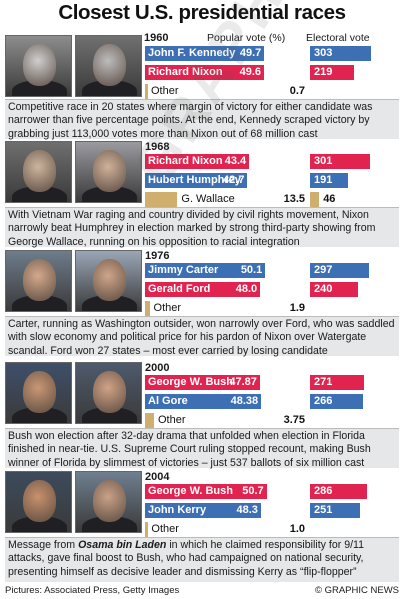 The width and height of the screenshot is (404, 599). What do you see at coordinates (297, 529) in the screenshot?
I see `popular-vote-value: 1.0` at bounding box center [297, 529].